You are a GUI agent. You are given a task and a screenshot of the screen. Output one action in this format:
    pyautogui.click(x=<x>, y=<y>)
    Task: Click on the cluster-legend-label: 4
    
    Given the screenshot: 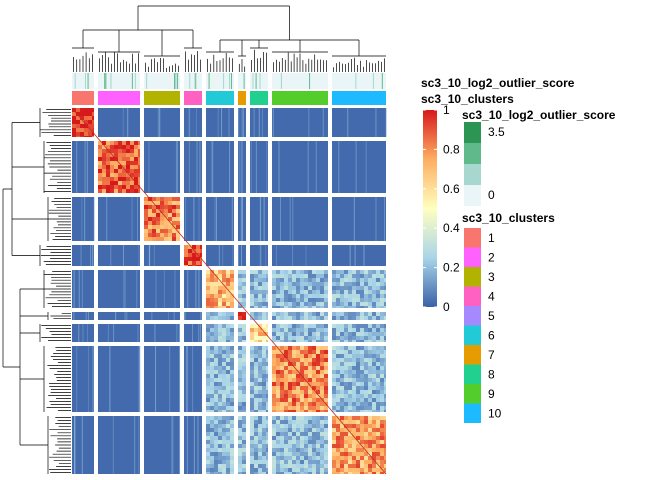 What is the action you would take?
    pyautogui.click(x=491, y=297)
    